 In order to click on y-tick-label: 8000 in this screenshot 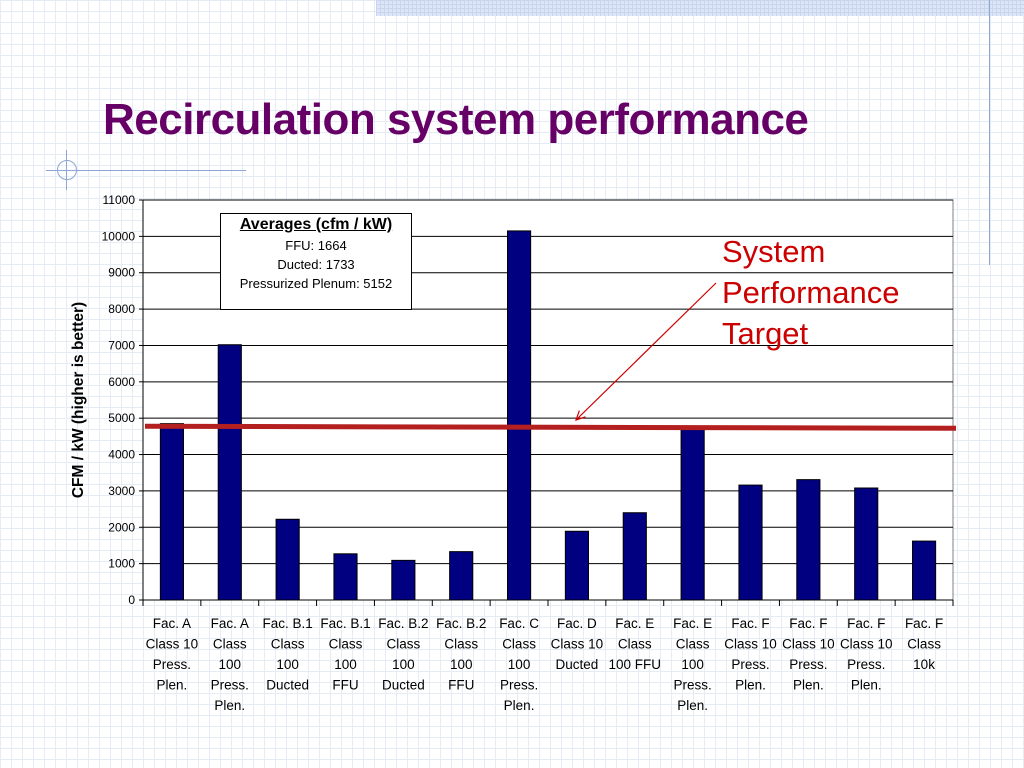, I will do `click(121, 309)`.